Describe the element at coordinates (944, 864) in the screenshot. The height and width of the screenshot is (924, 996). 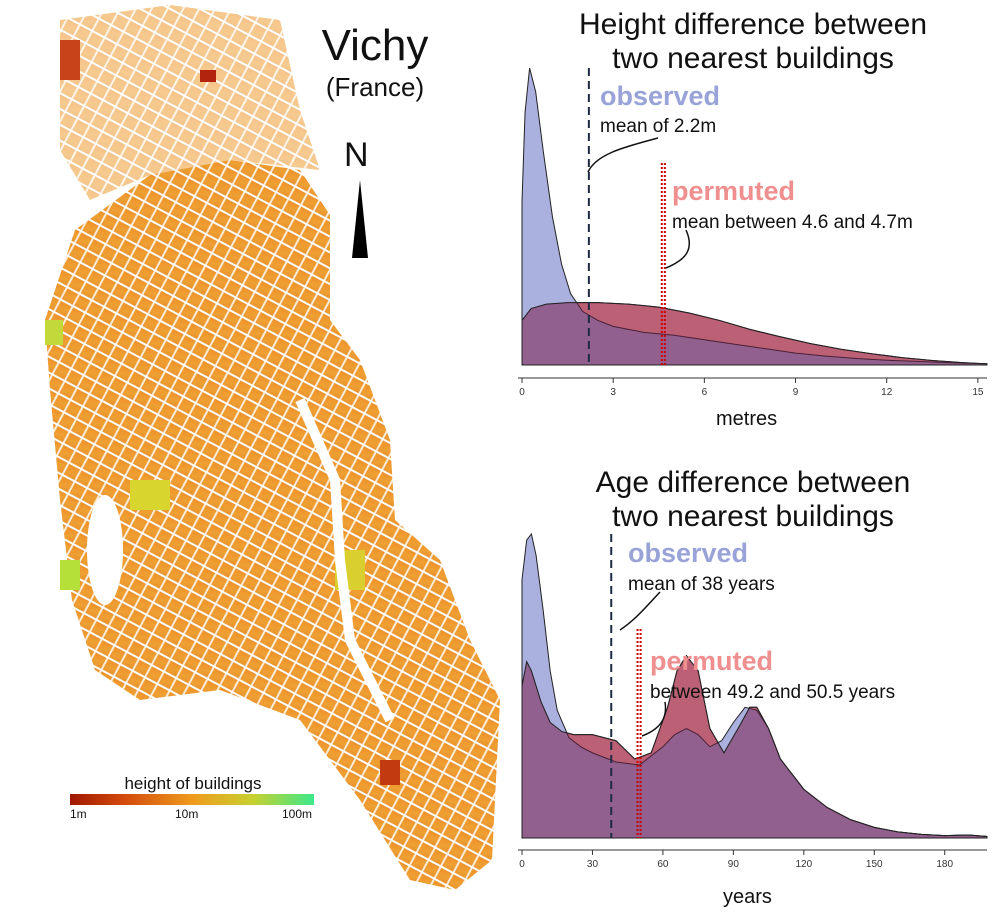
I see `x-tick-label: 180` at that location.